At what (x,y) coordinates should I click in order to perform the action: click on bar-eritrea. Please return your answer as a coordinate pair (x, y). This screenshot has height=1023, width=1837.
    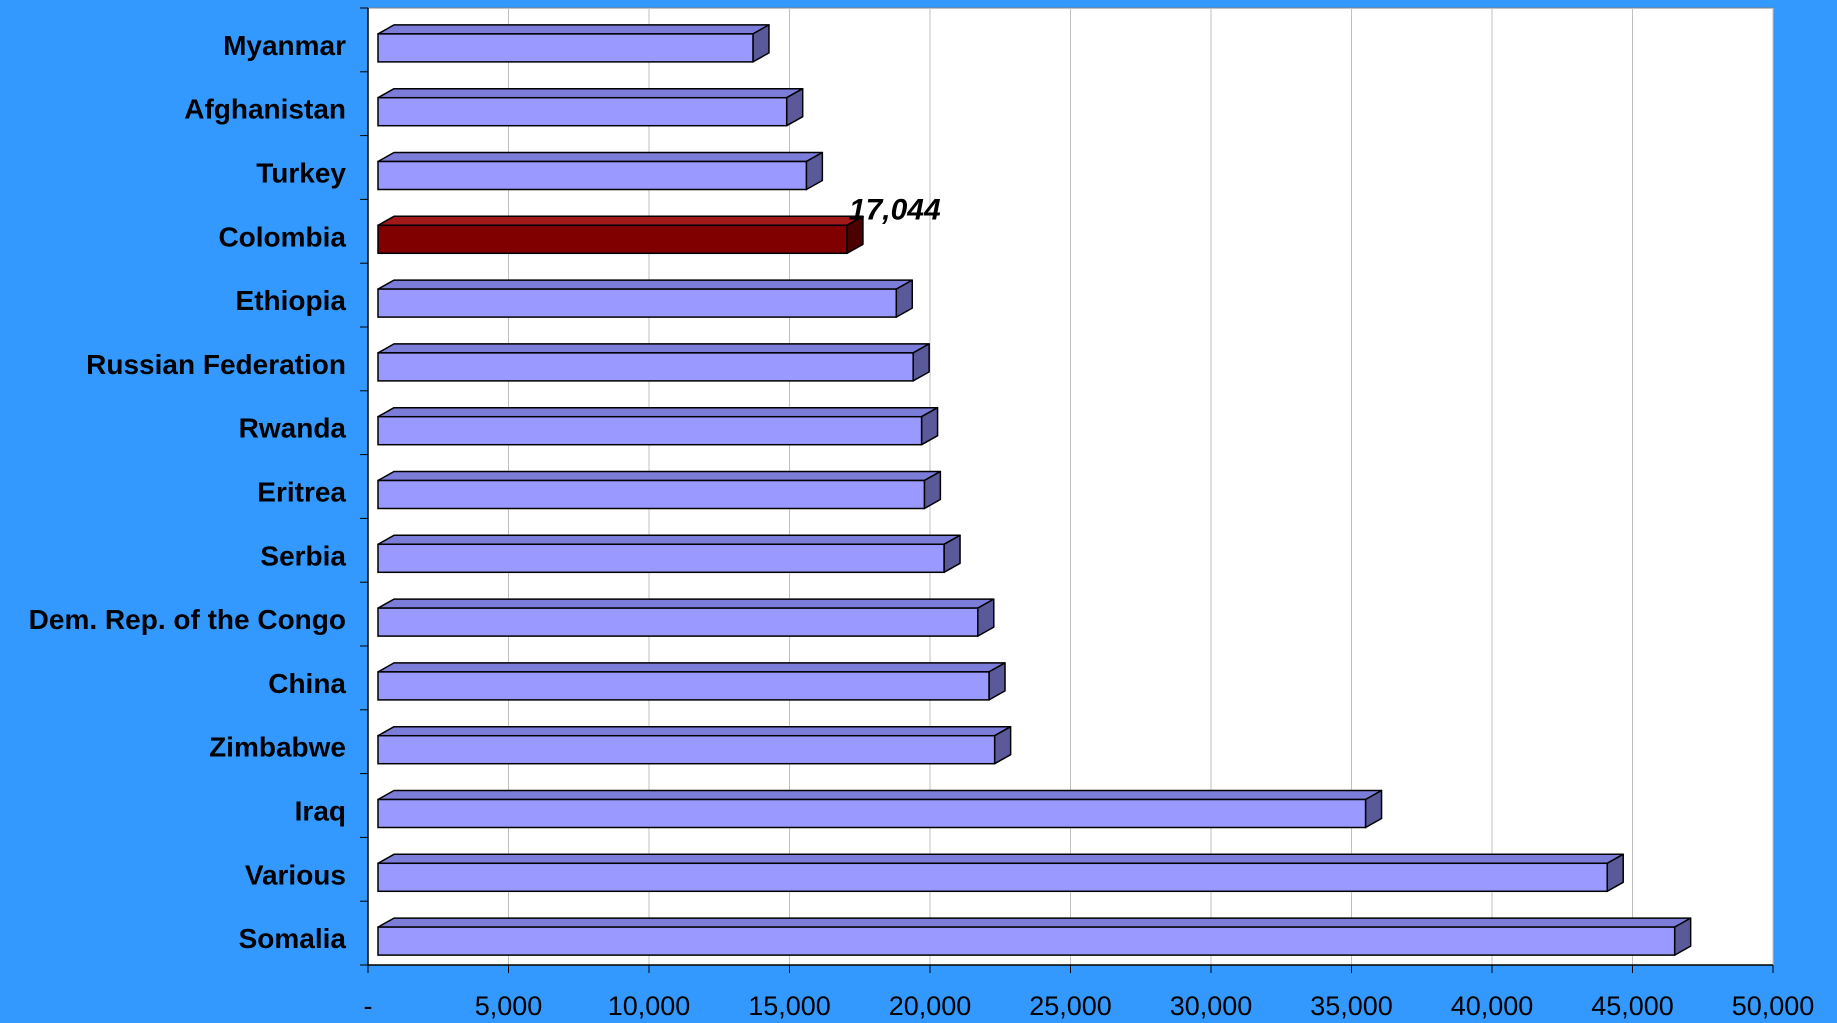
    Looking at the image, I should click on (659, 490).